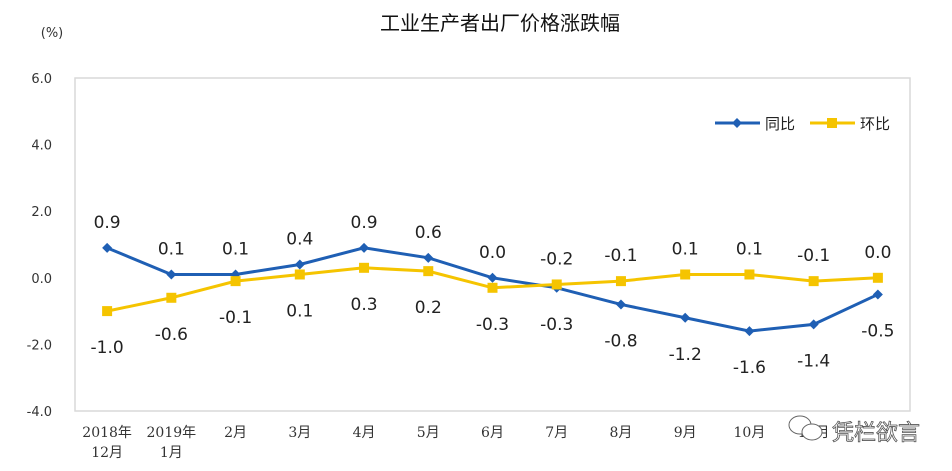 The width and height of the screenshot is (952, 471). I want to click on x-tick-label: 2019年, so click(172, 433).